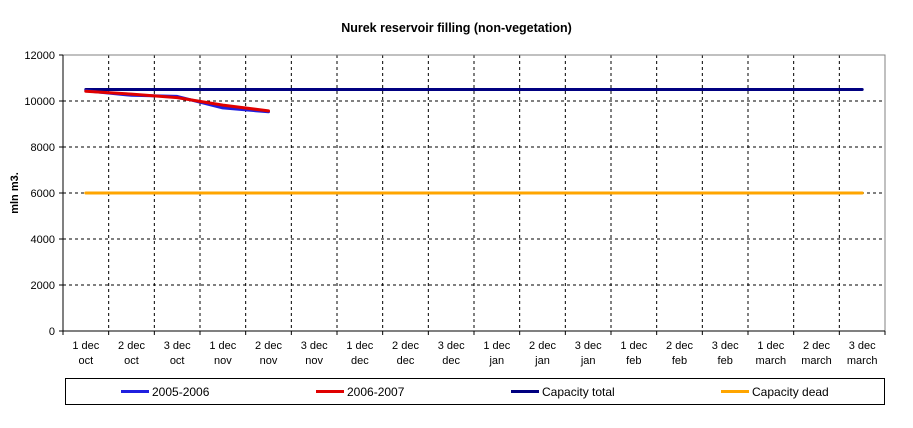 This screenshot has width=913, height=428. Describe the element at coordinates (43, 194) in the screenshot. I see `y-tick-label: 6000` at that location.